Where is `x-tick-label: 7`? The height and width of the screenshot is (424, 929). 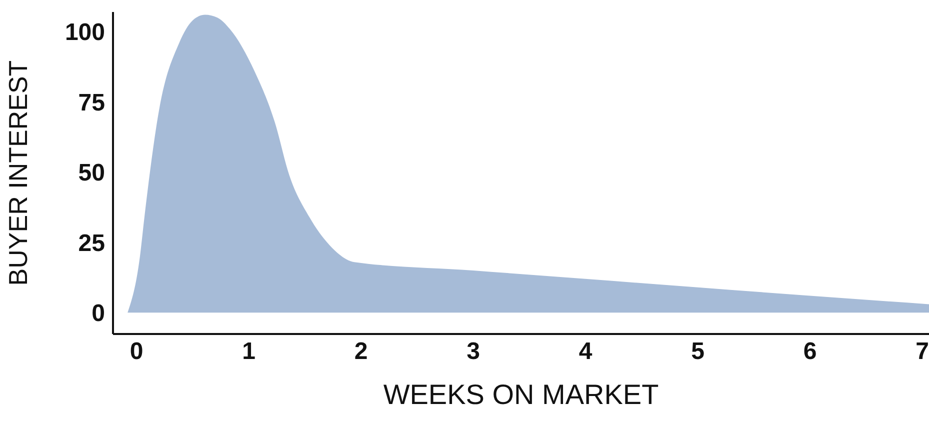
x-tick-label: 7 is located at coordinates (922, 352).